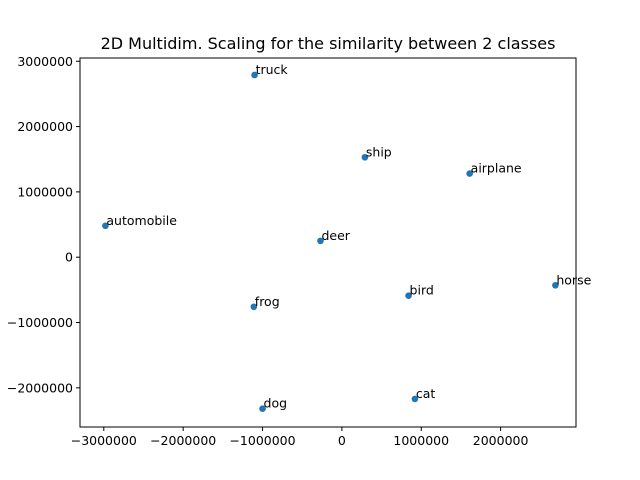 The width and height of the screenshot is (640, 480). Describe the element at coordinates (408, 296) in the screenshot. I see `point-bird` at that location.